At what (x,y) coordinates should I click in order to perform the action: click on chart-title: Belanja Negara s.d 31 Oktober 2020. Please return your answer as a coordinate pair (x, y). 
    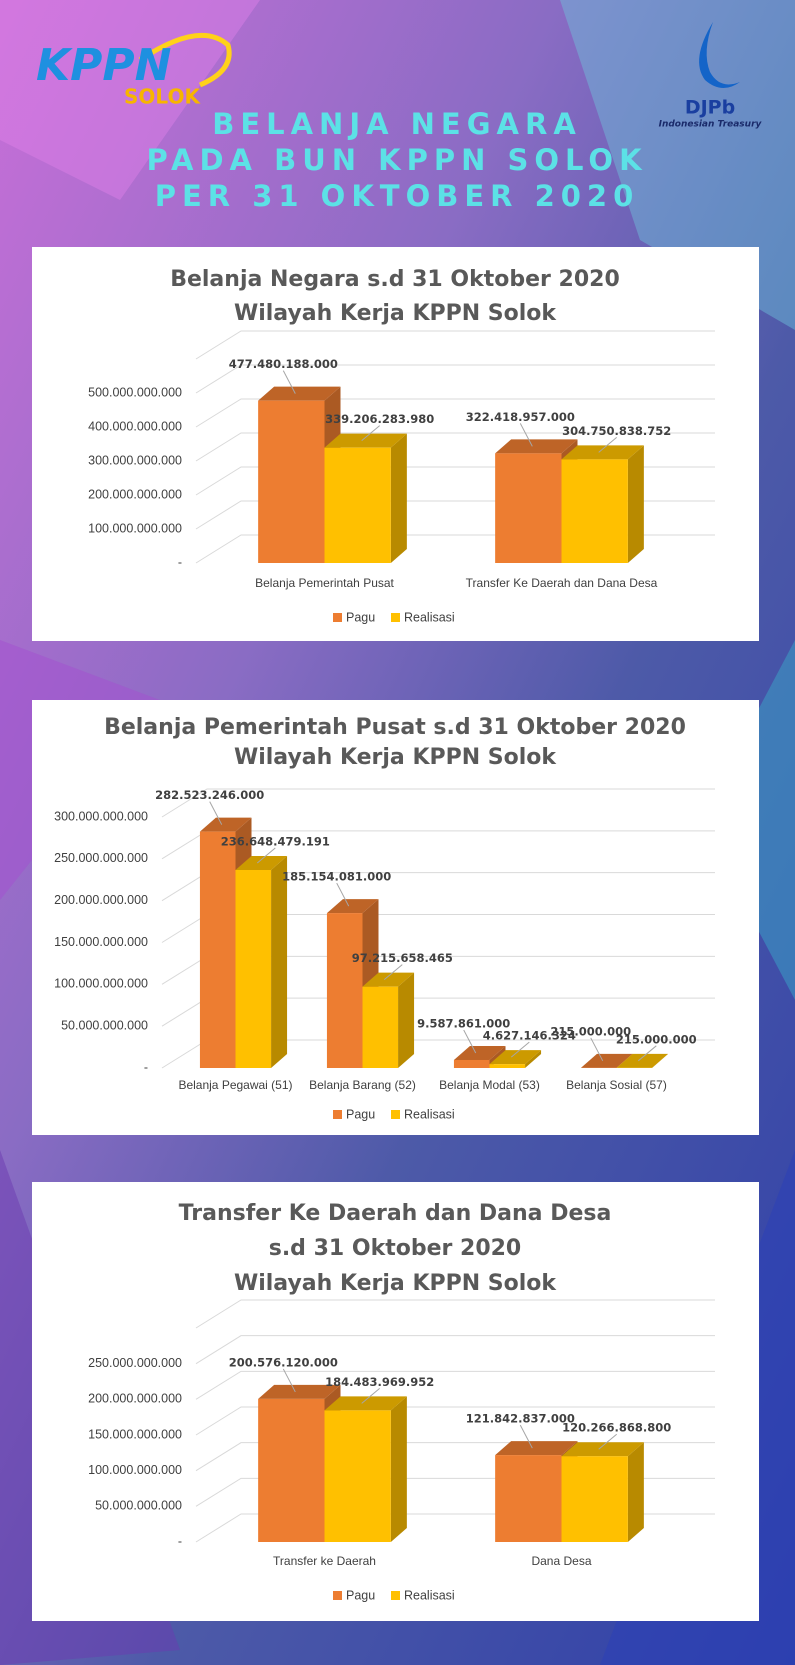
    Looking at the image, I should click on (395, 279).